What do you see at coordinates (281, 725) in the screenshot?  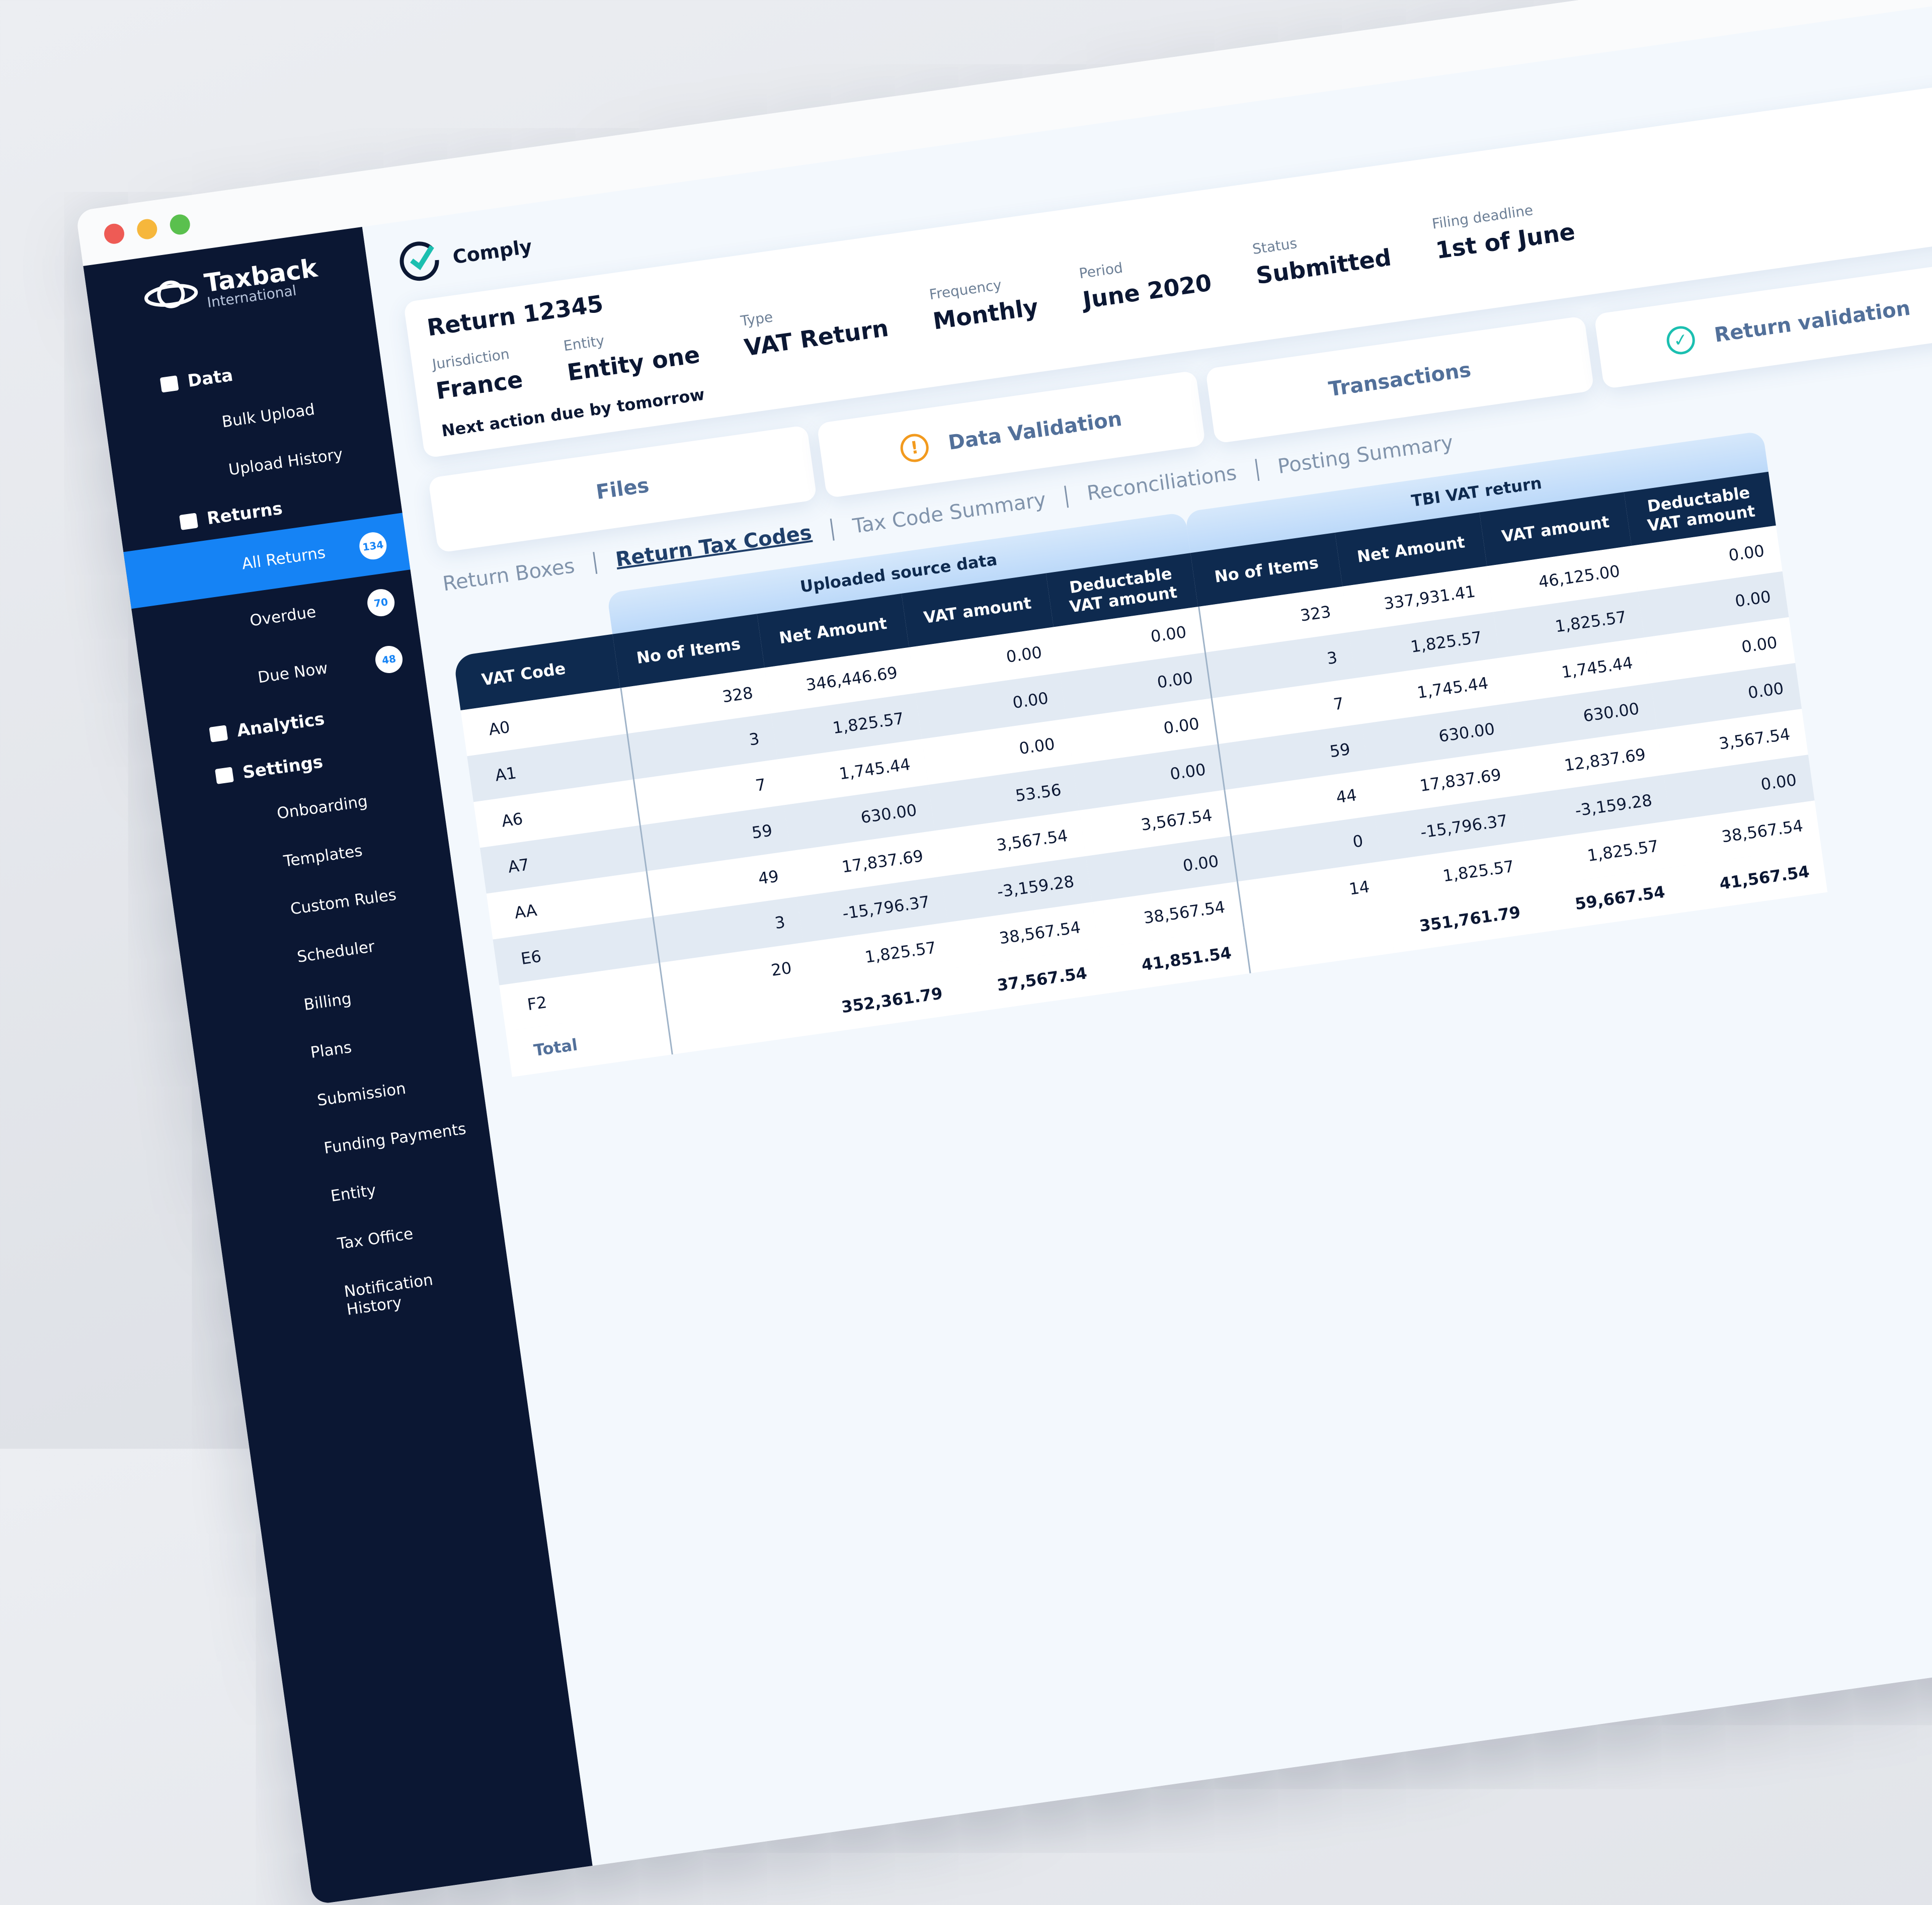 I see `nav-section-title: Analytics` at bounding box center [281, 725].